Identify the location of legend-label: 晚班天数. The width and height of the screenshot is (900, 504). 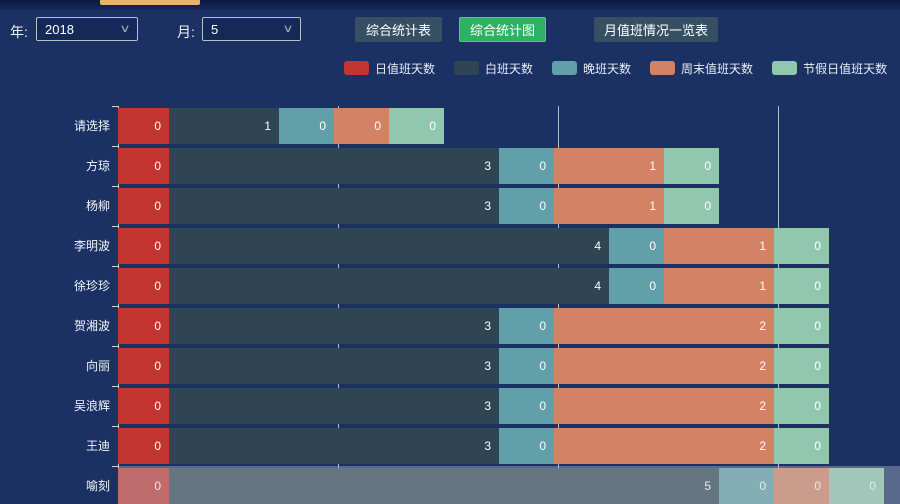
(607, 68).